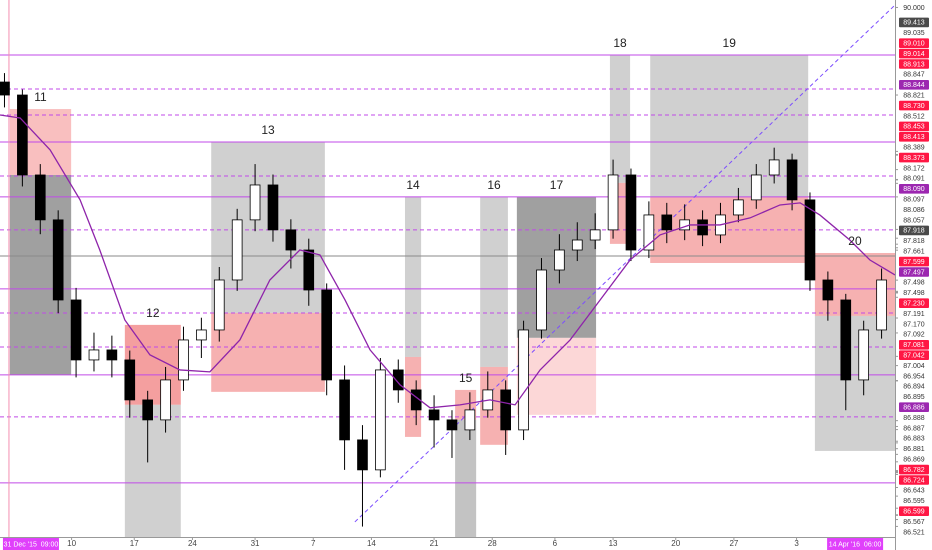 The height and width of the screenshot is (550, 932). What do you see at coordinates (914, 324) in the screenshot?
I see `y-tick-label: 87.170` at bounding box center [914, 324].